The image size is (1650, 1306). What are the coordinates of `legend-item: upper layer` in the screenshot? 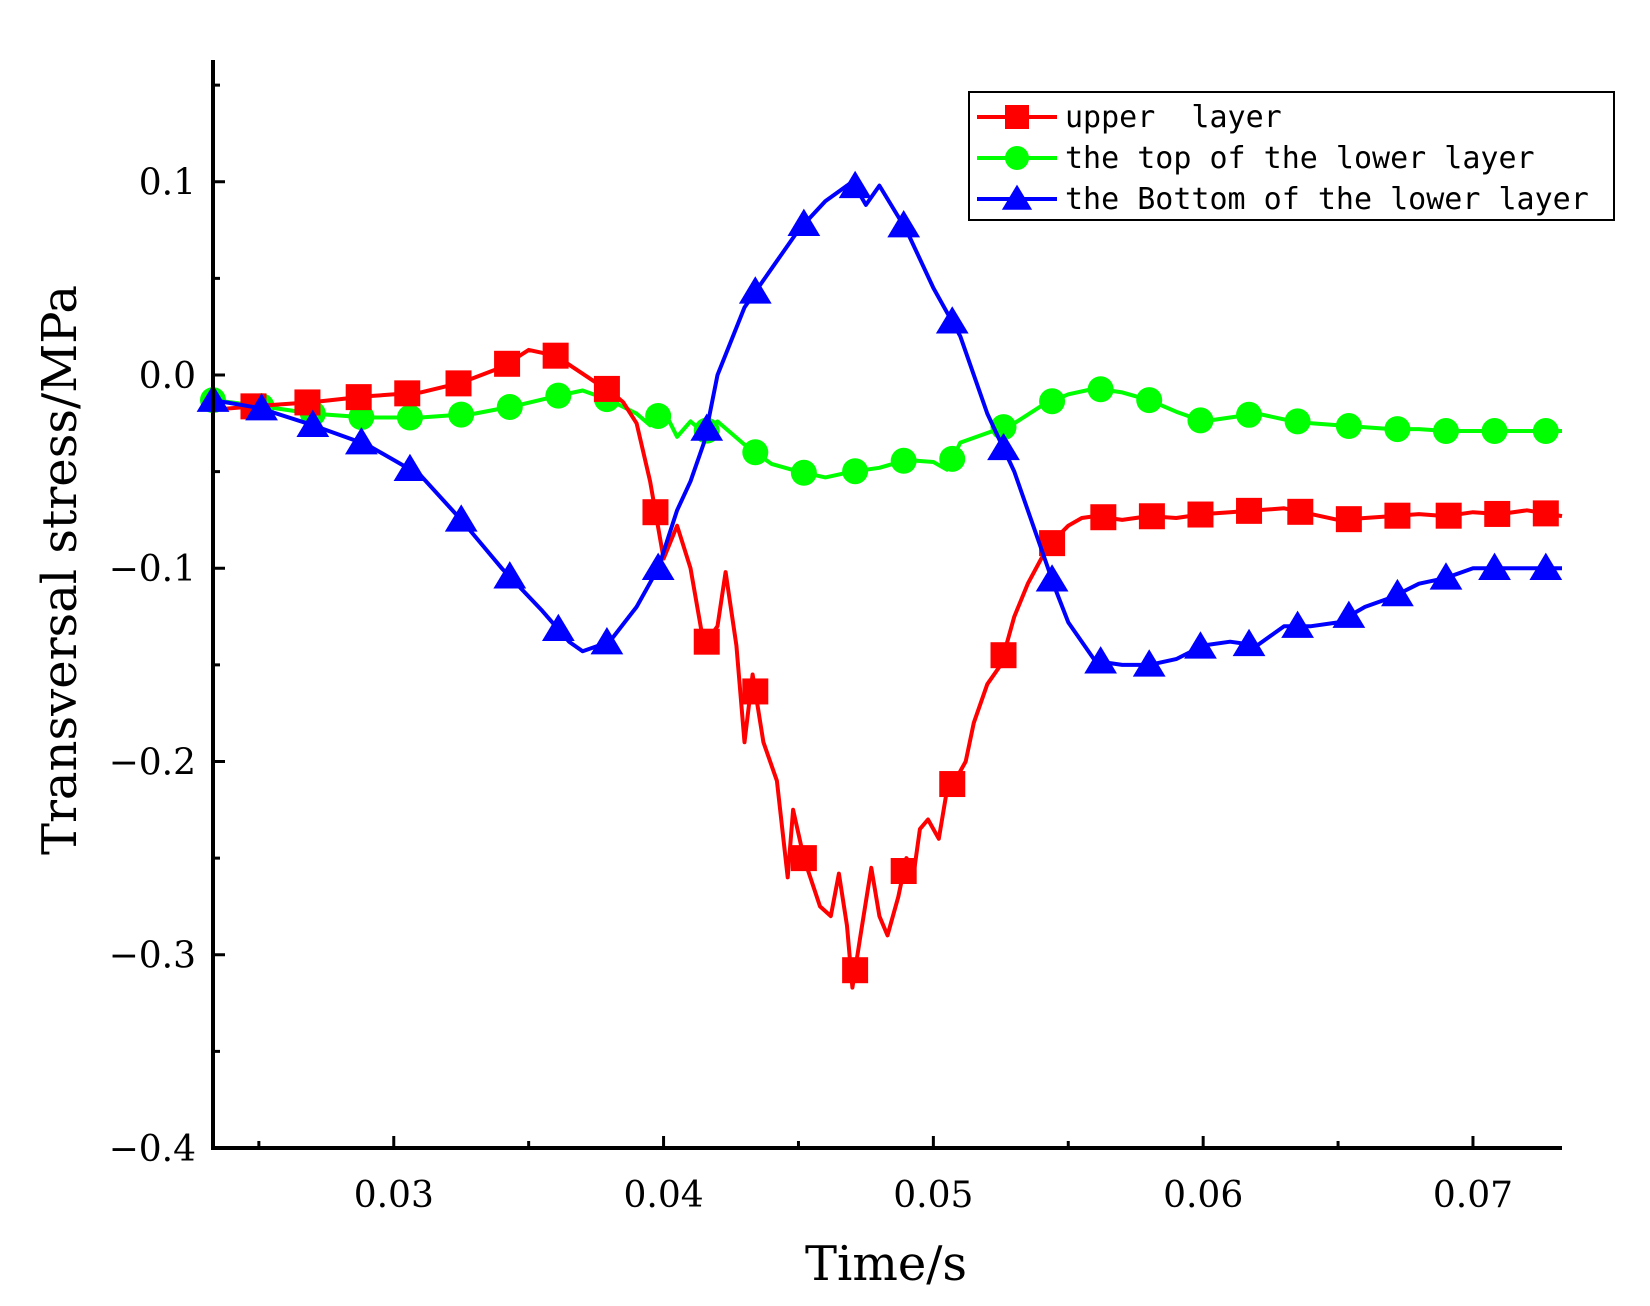 It's located at (1129, 117).